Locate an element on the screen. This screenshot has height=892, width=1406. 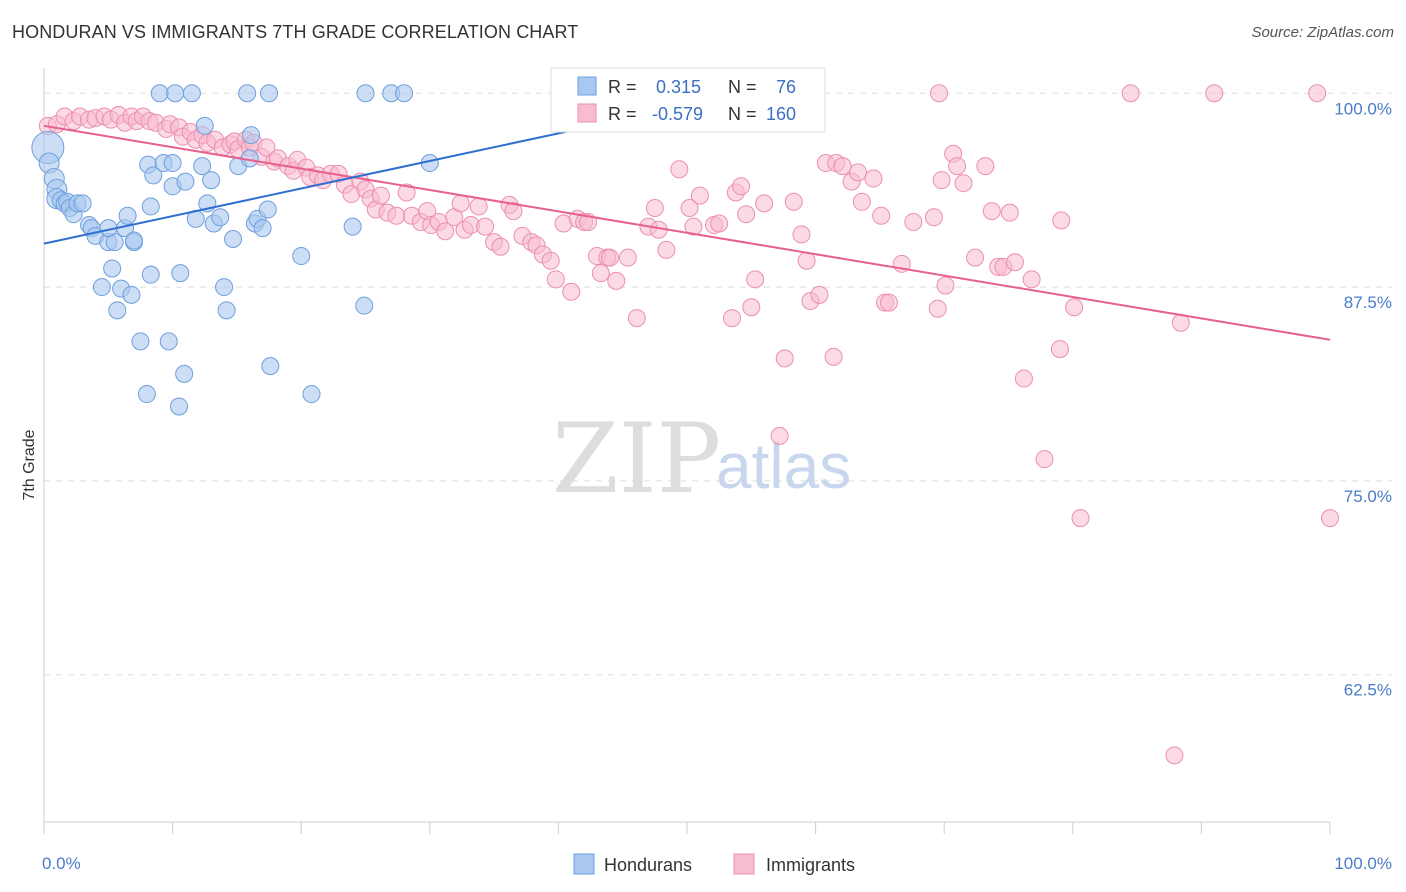
y-tick-label: 62.5% is located at coordinates (1368, 690).